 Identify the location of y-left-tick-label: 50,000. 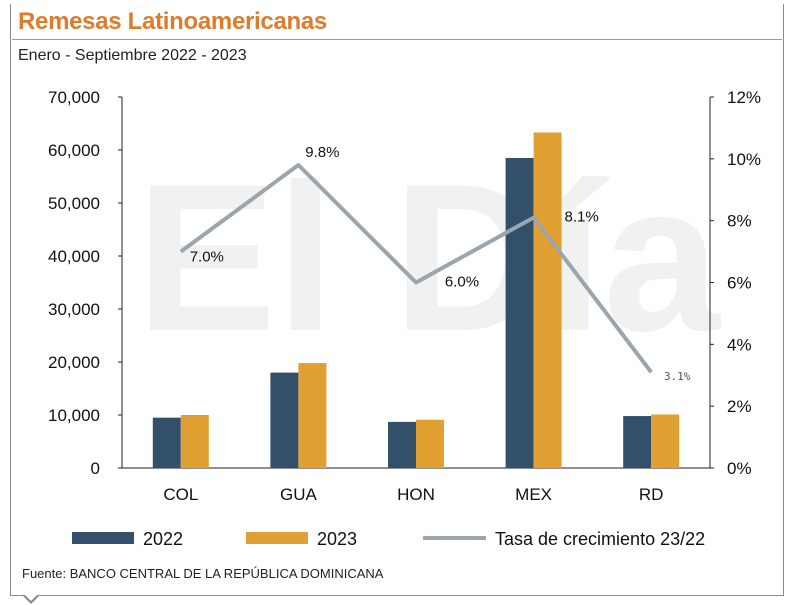
(74, 203).